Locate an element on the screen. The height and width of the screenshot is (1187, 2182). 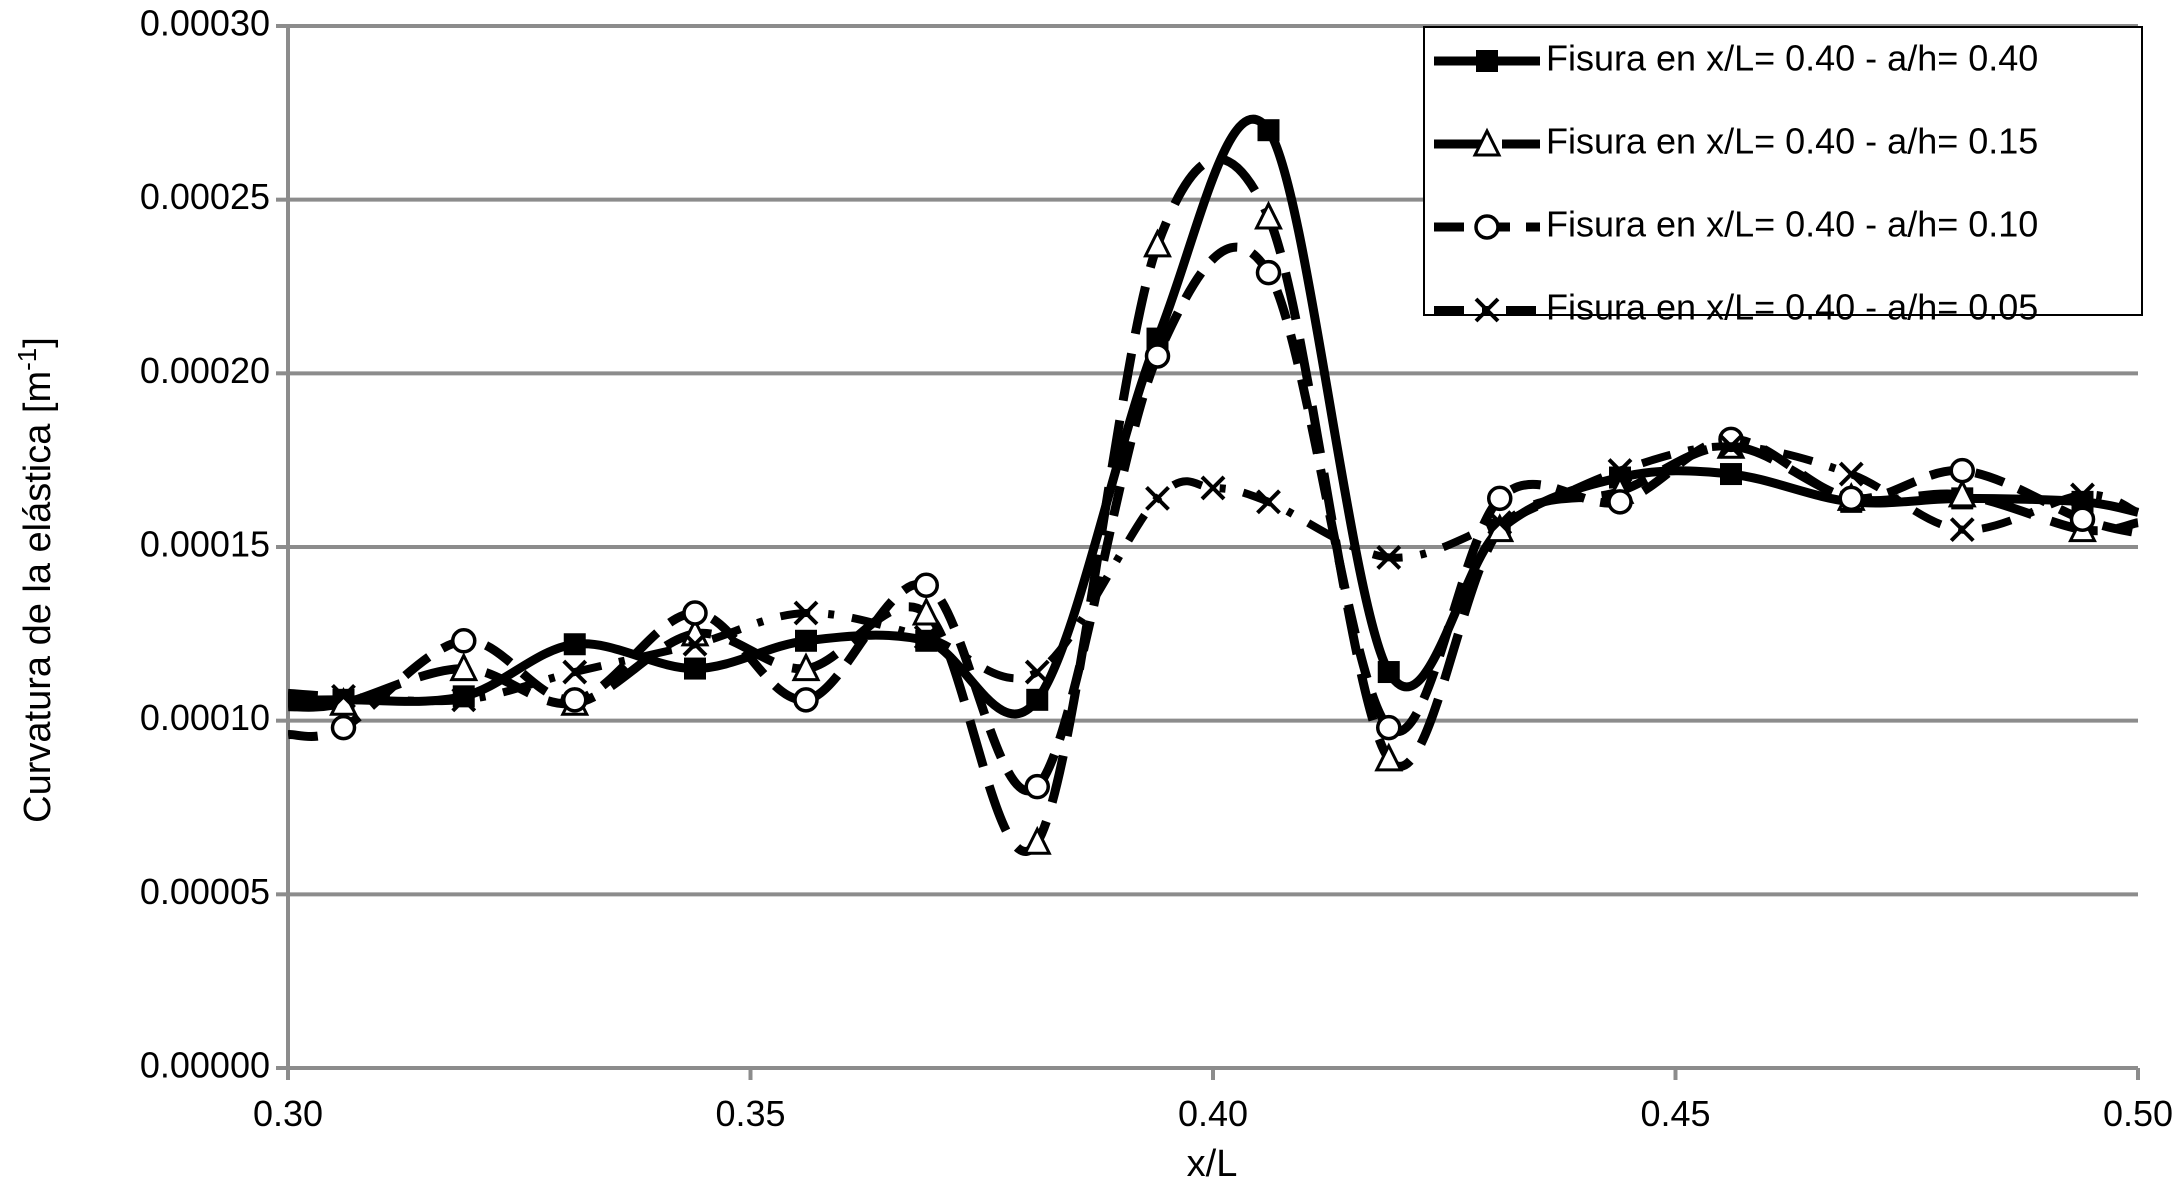
legend-entry: Fisura en x/L= 0.40 - a/h= 0.15 is located at coordinates (1736, 141).